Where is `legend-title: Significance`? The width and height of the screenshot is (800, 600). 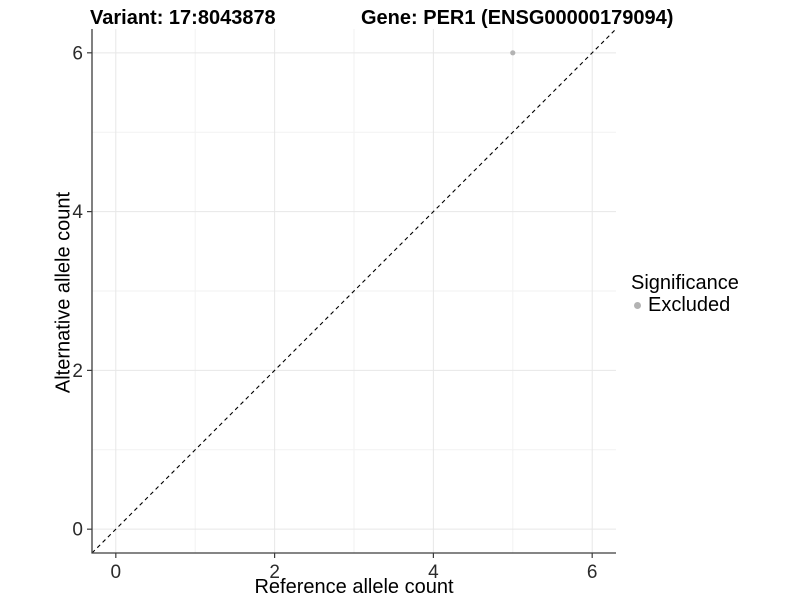
legend-title: Significance is located at coordinates (685, 283).